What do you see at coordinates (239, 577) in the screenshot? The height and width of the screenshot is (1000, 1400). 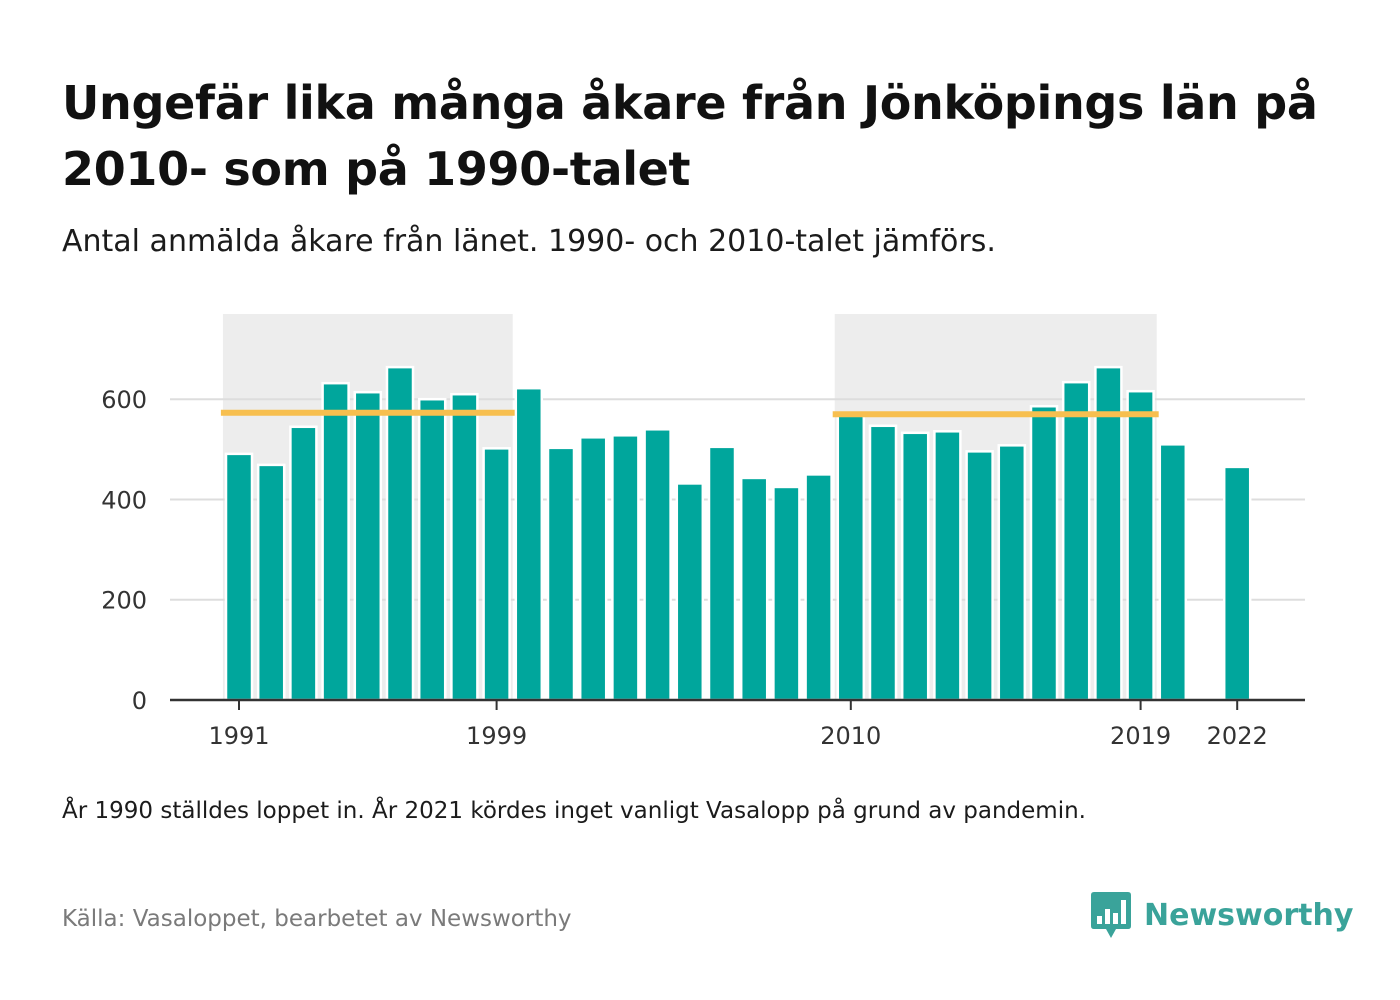 I see `bar-1991` at bounding box center [239, 577].